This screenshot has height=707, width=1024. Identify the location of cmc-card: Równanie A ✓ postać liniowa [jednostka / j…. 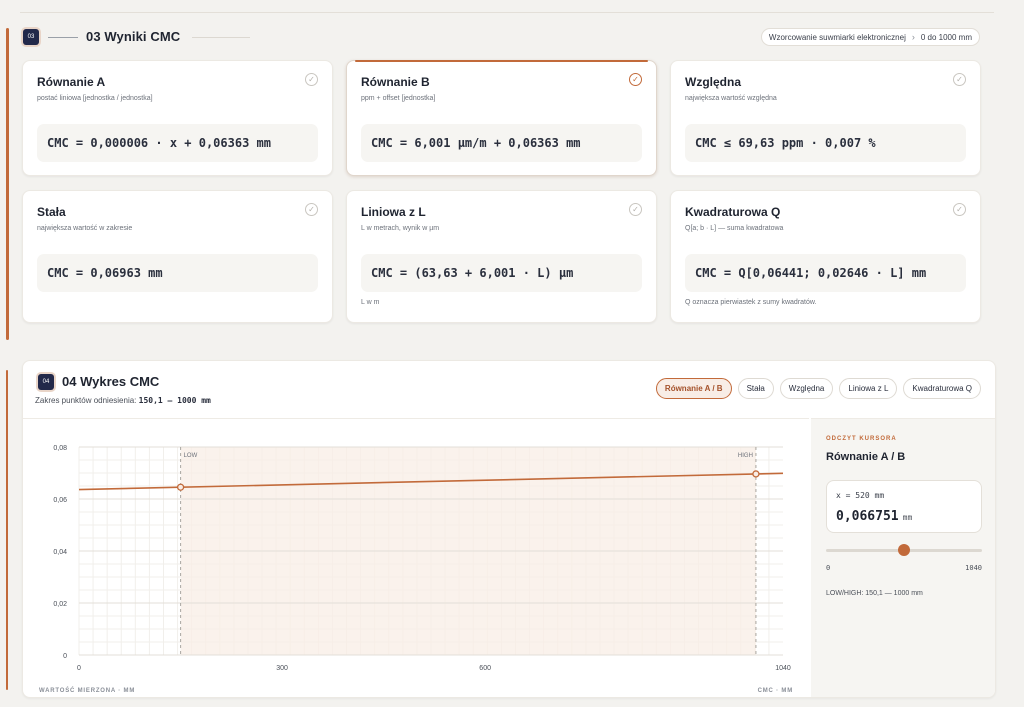
(177, 118).